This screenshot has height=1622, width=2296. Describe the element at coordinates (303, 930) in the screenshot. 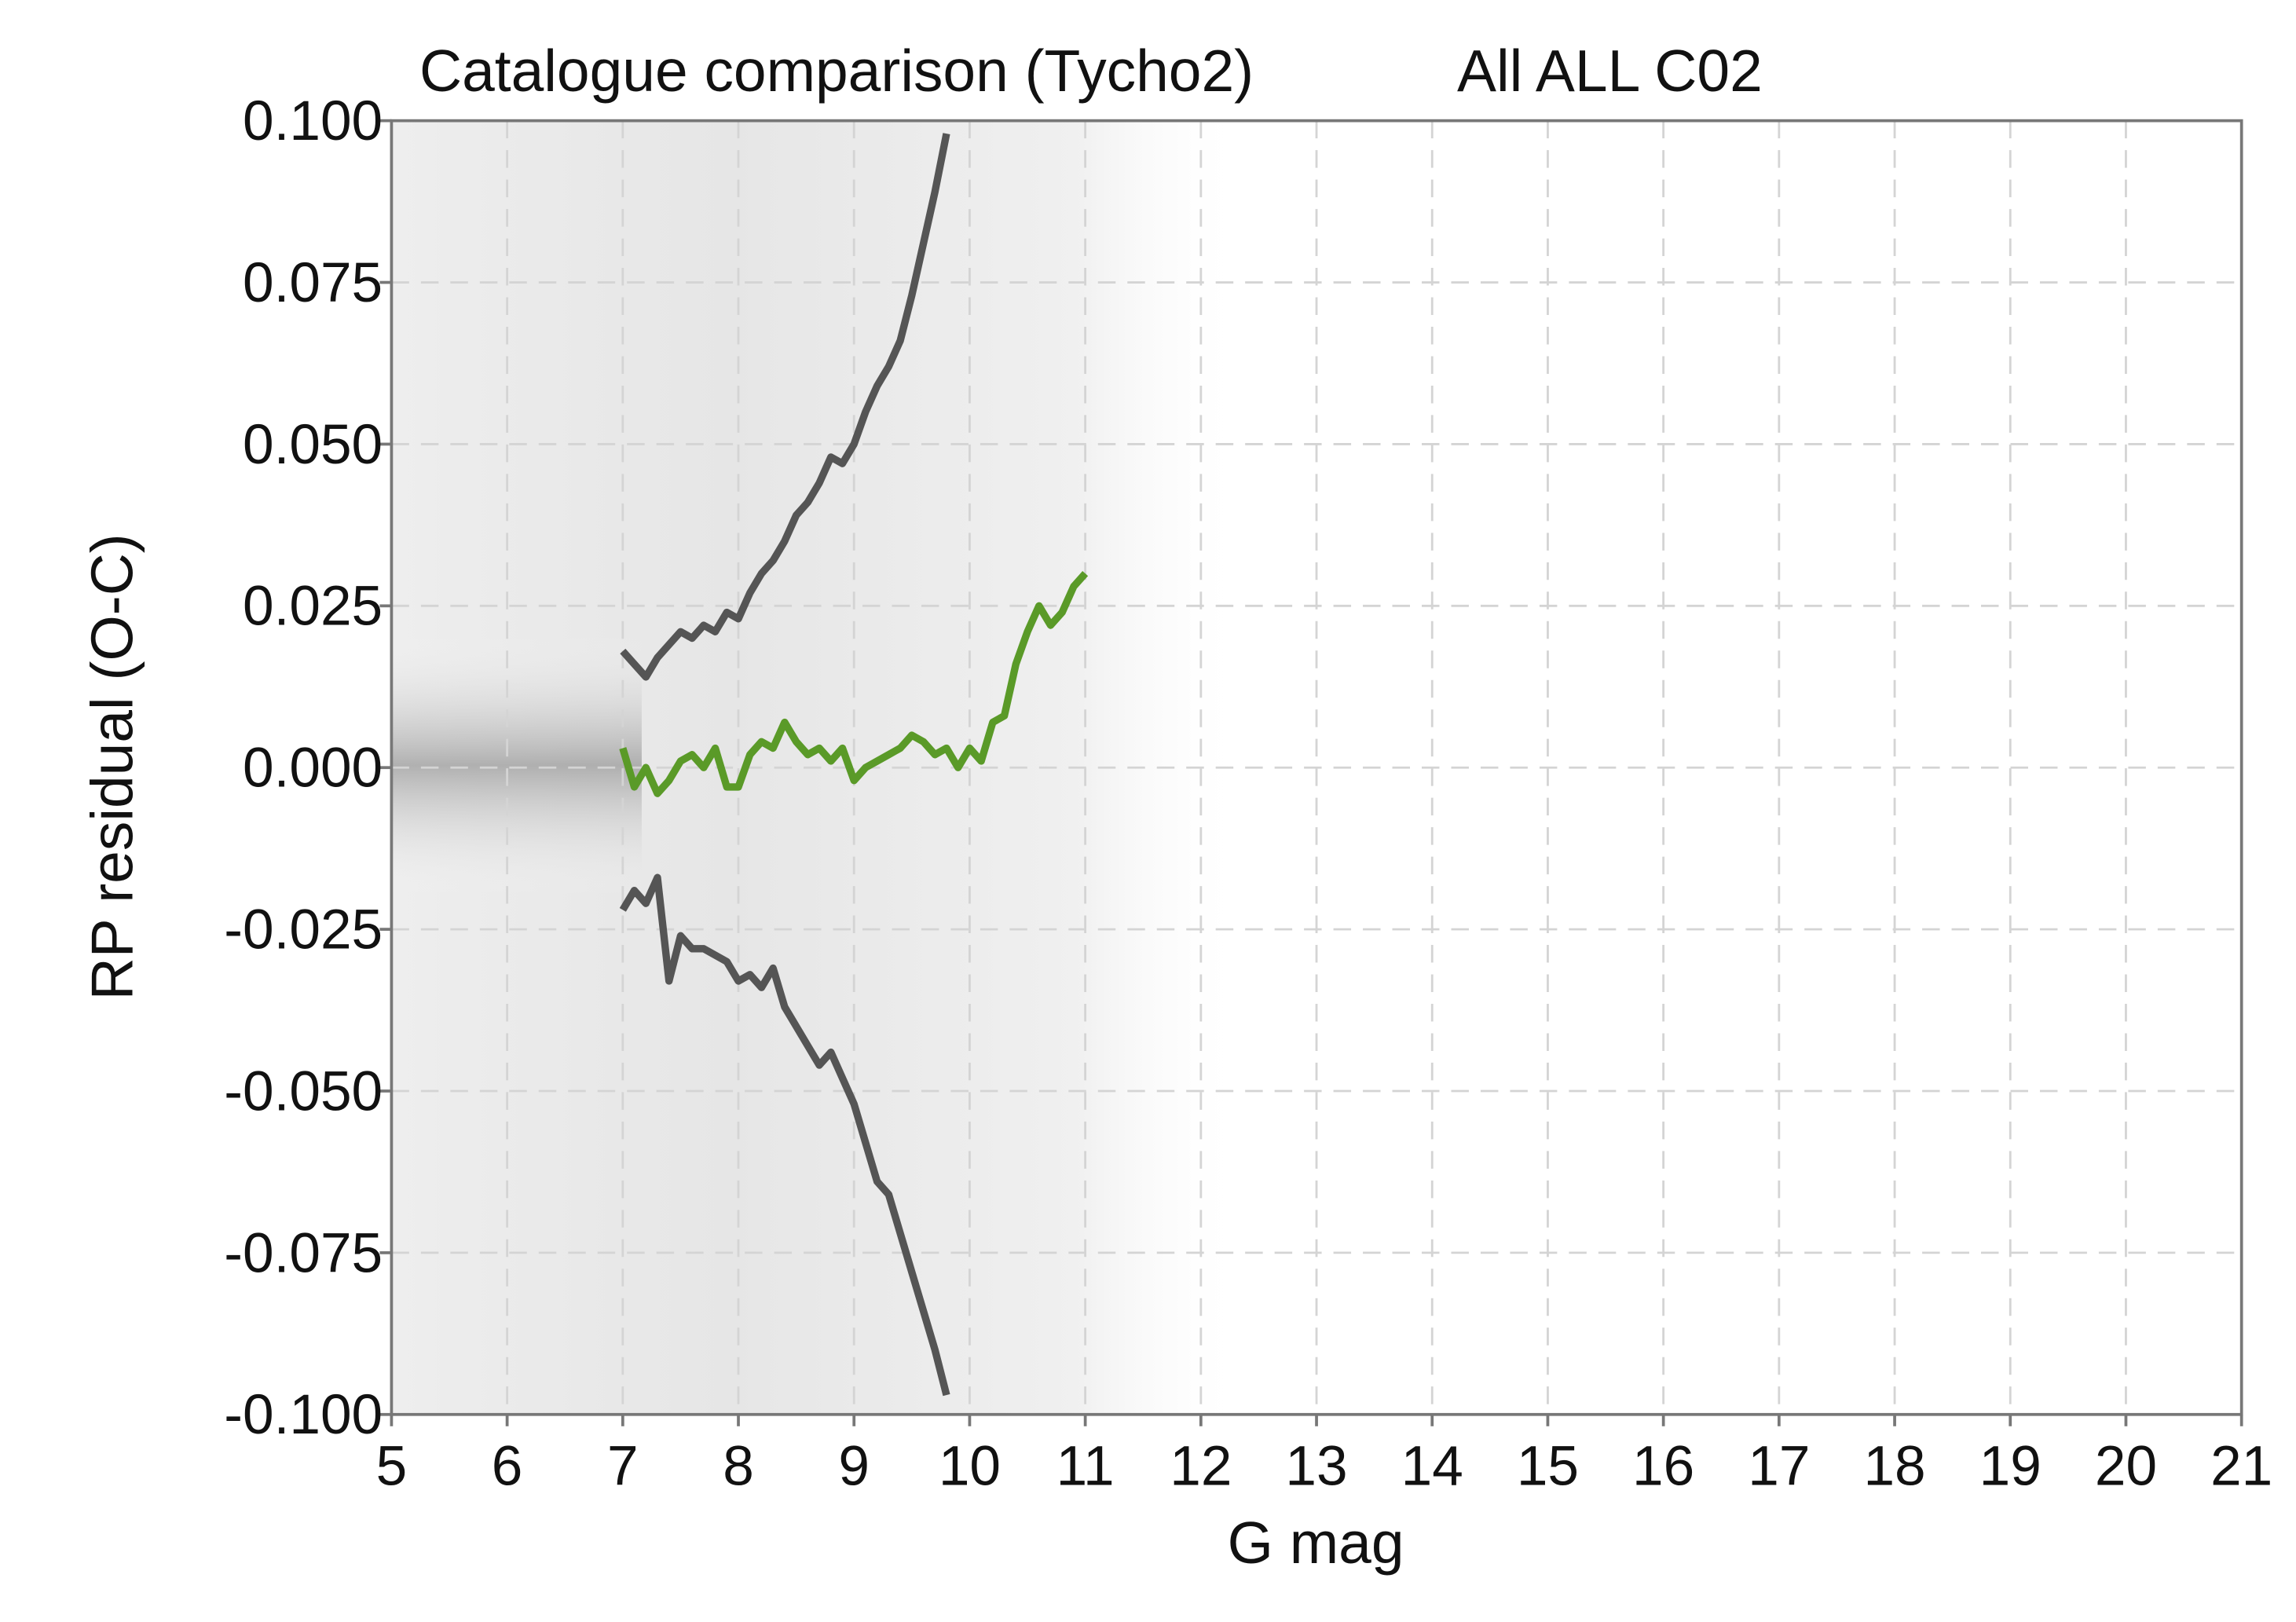

I see `y-tick-label: -0.025` at that location.